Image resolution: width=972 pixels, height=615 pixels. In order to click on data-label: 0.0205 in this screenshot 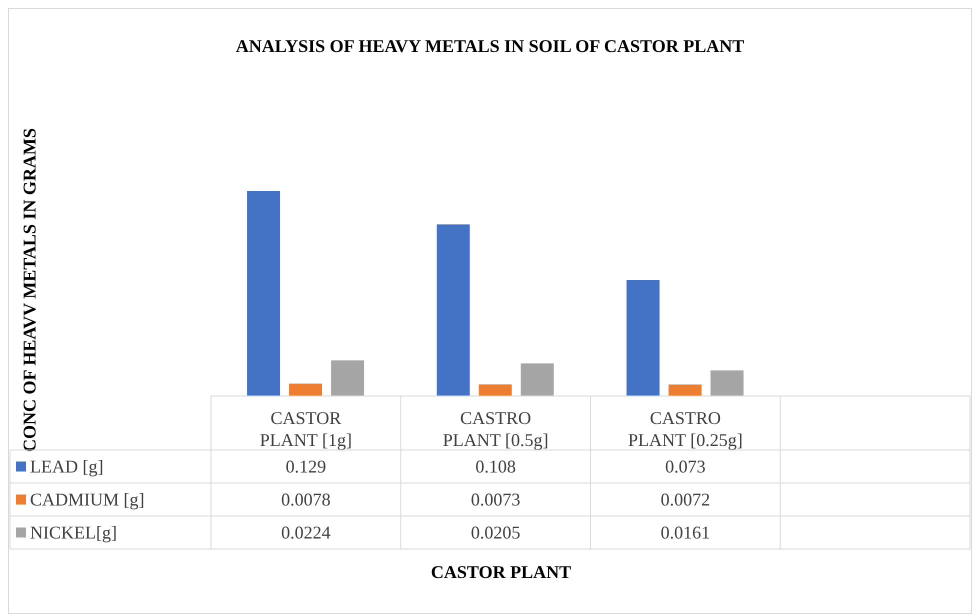, I will do `click(495, 532)`.